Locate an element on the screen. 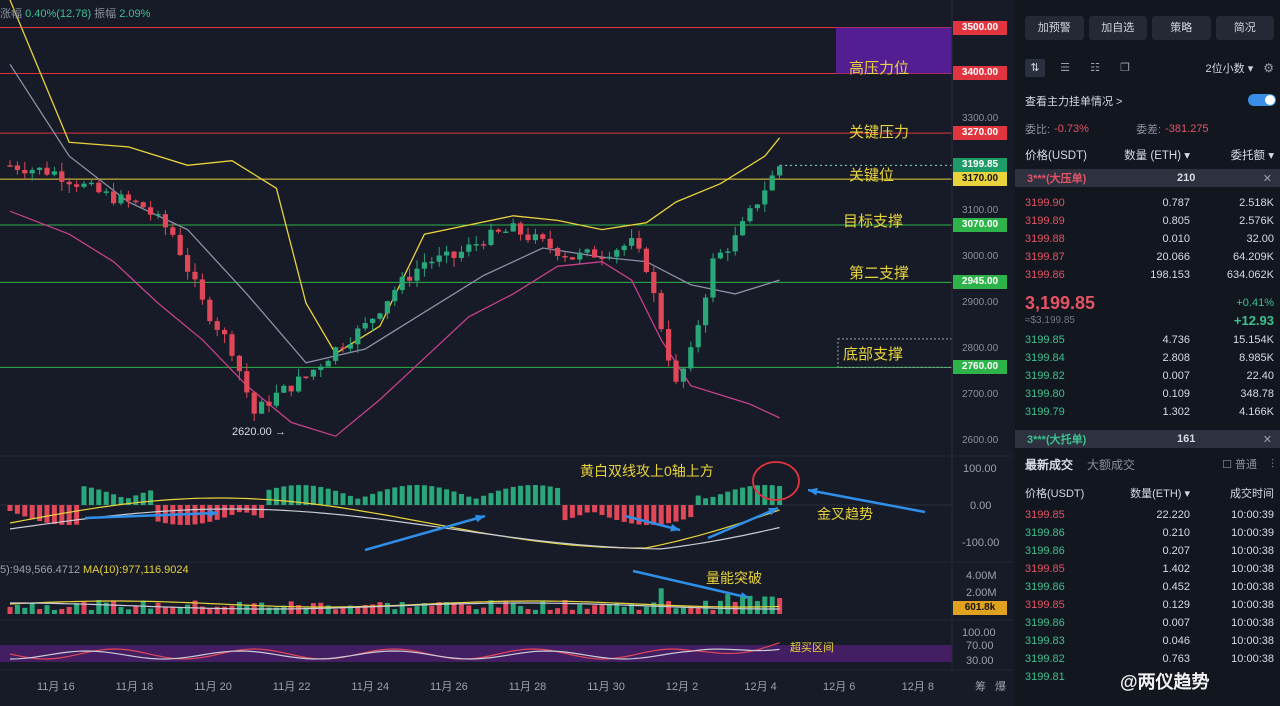  hdr-qty: 数量 (ETH) ▾ is located at coordinates (1157, 156).